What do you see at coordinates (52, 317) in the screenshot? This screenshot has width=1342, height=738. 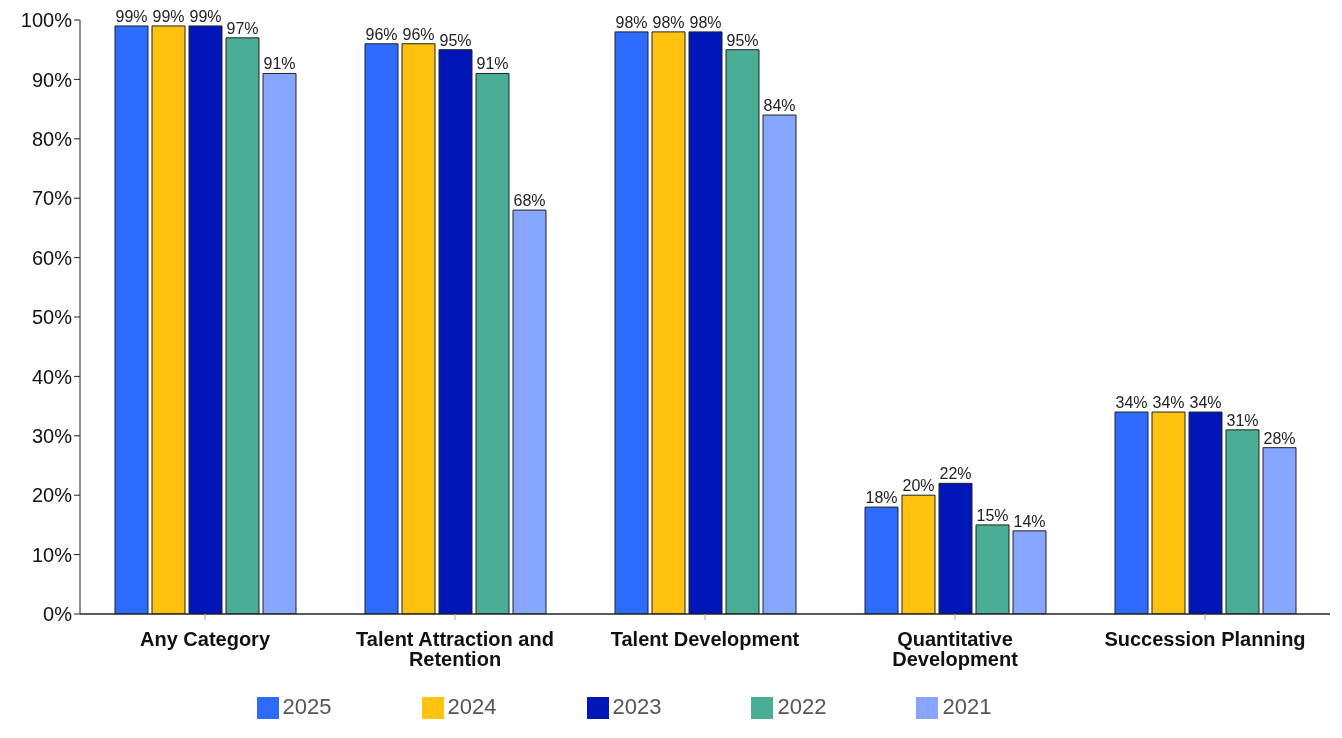 I see `y-tick-label: 50%` at bounding box center [52, 317].